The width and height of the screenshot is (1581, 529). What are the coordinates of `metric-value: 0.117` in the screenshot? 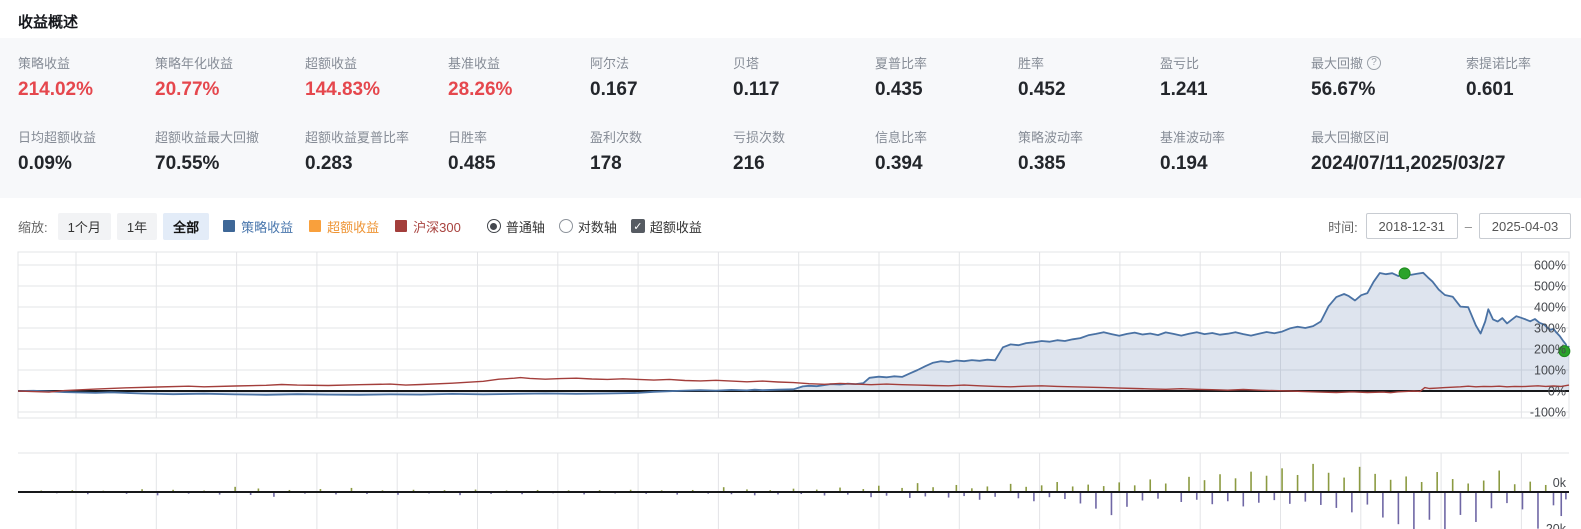 It's located at (756, 89).